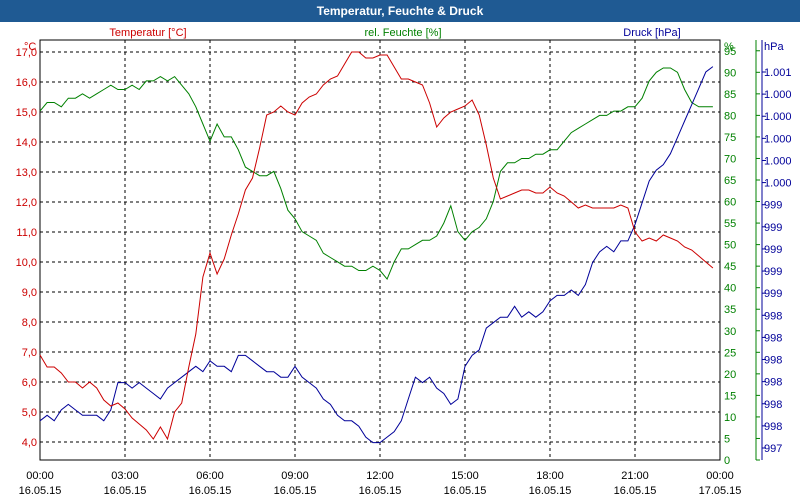 Image resolution: width=800 pixels, height=500 pixels. What do you see at coordinates (30, 47) in the screenshot?
I see `temp-unit-label: °C` at bounding box center [30, 47].